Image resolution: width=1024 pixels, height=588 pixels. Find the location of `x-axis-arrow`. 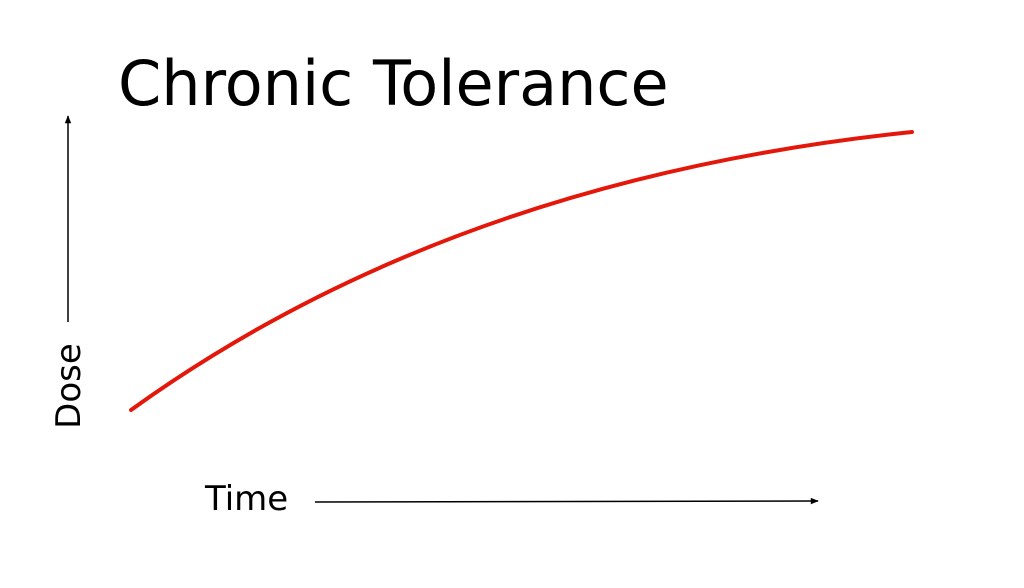

x-axis-arrow is located at coordinates (566, 501).